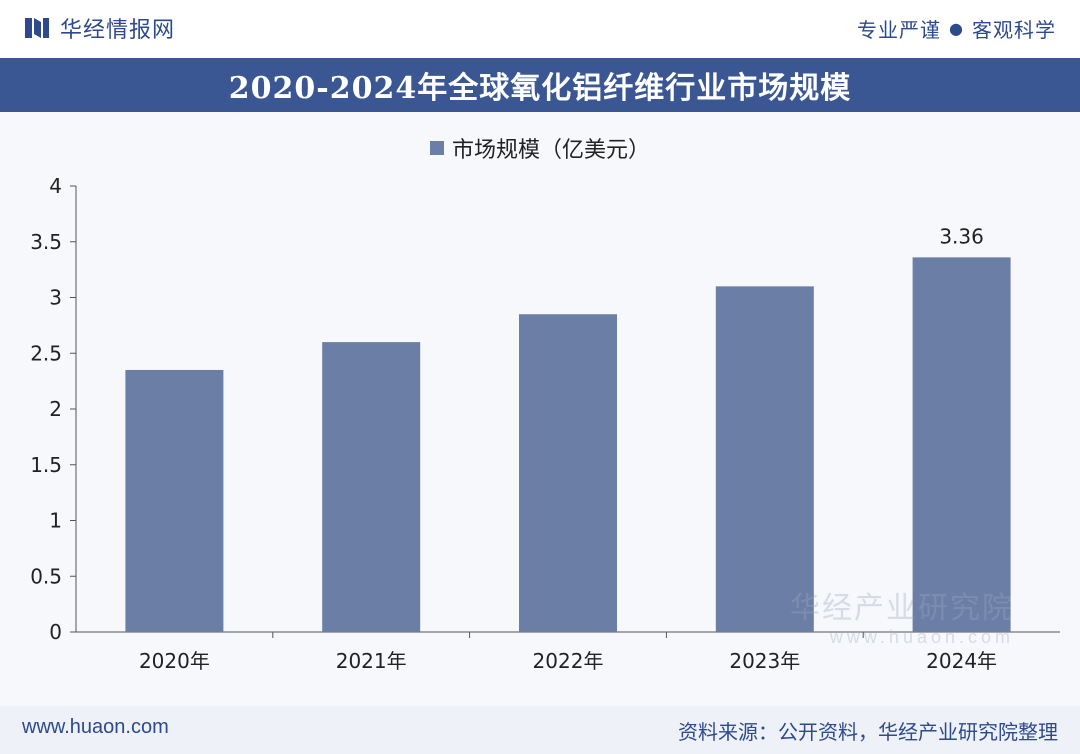 Image resolution: width=1080 pixels, height=754 pixels. I want to click on chart-title: 2020-2024年全球氧化铝纤维行业市场规模, so click(540, 88).